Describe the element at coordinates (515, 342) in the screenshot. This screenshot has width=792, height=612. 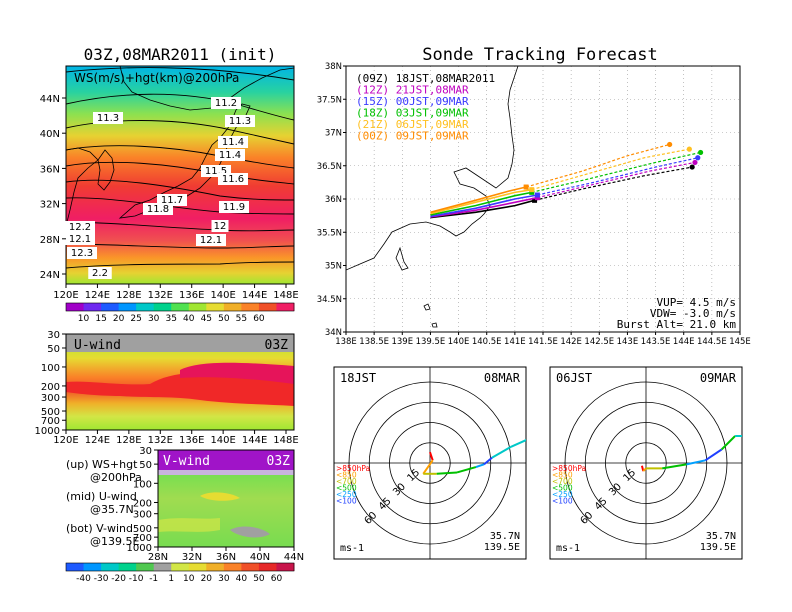
I see `x-tick-label: 141E` at that location.